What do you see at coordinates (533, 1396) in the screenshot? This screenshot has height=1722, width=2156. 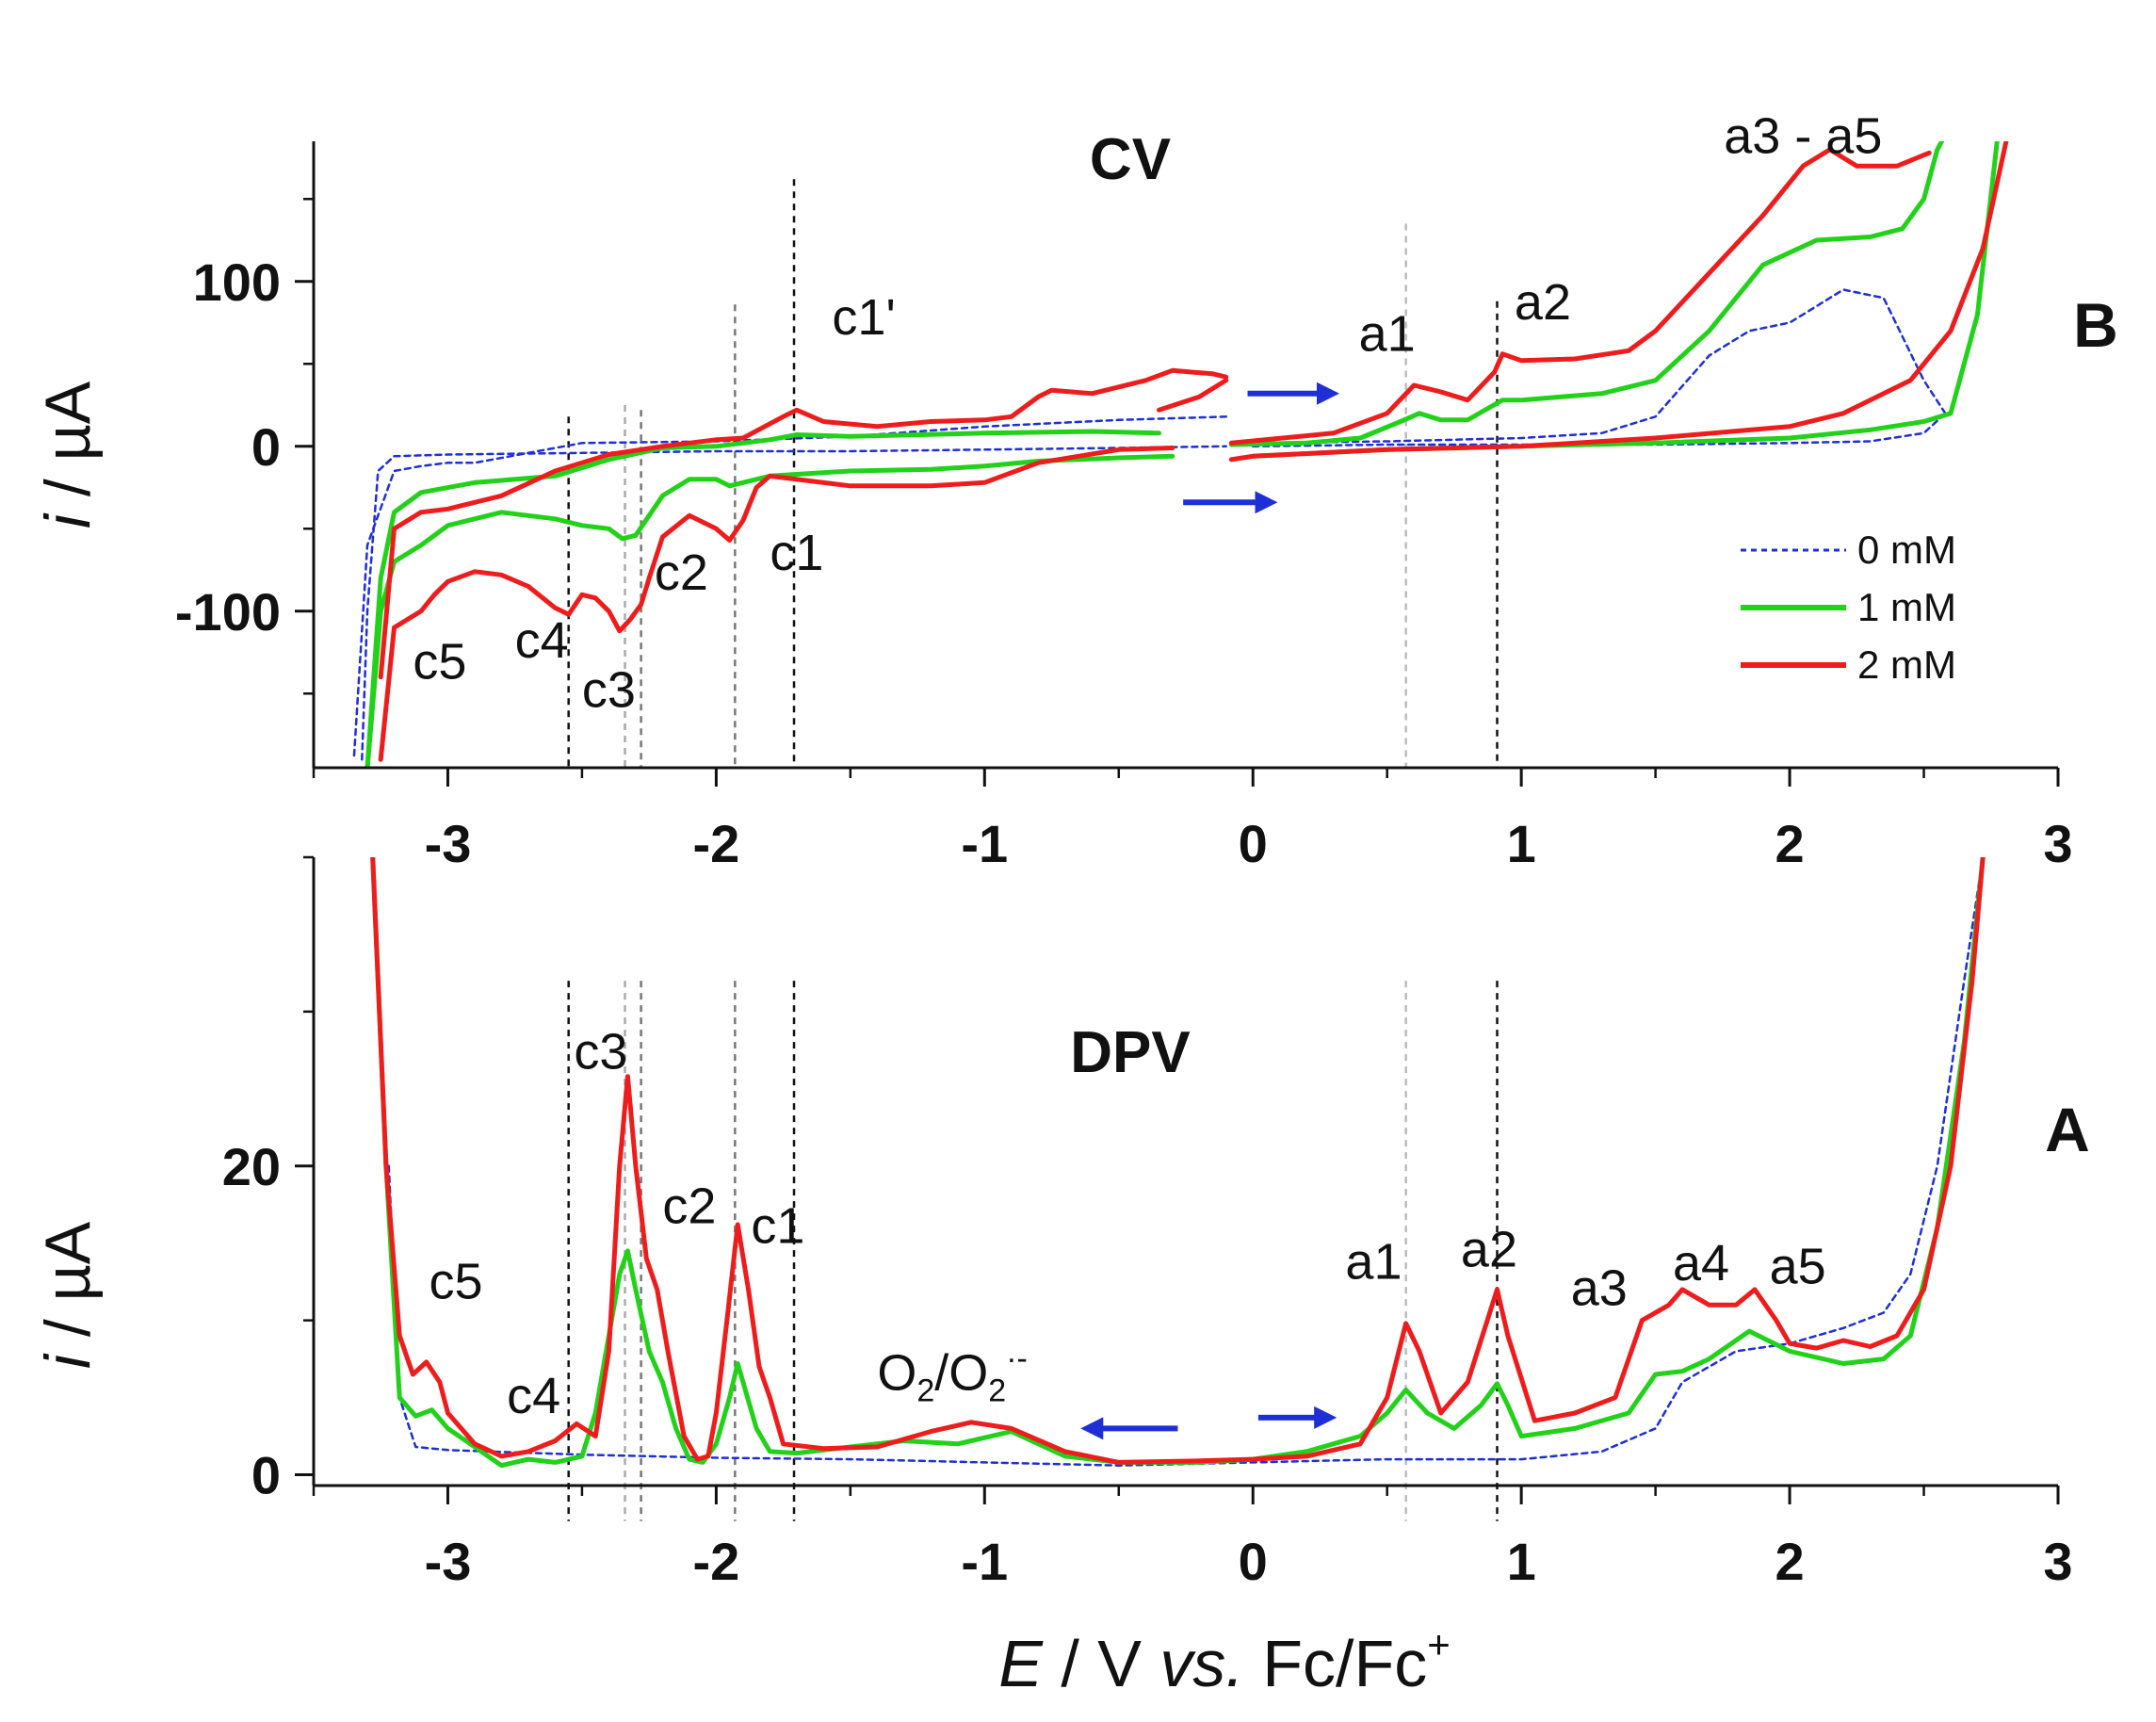 I see `dpv-annotation-c4: c4` at bounding box center [533, 1396].